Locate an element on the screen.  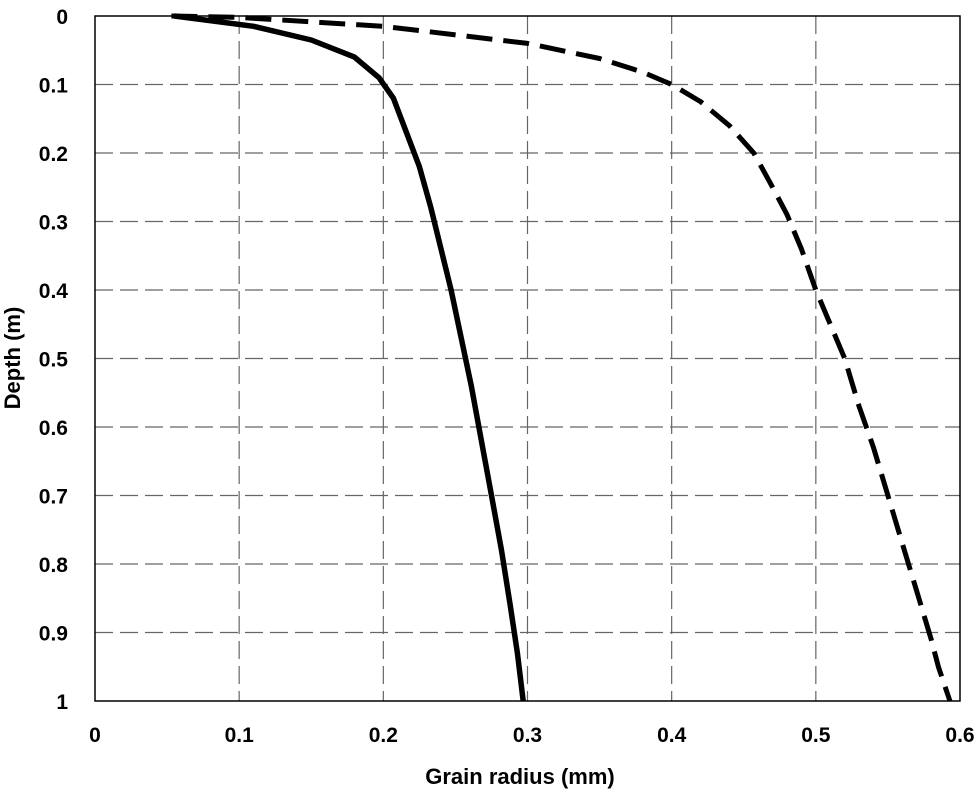
y-tick-label: 0.6 is located at coordinates (53, 428).